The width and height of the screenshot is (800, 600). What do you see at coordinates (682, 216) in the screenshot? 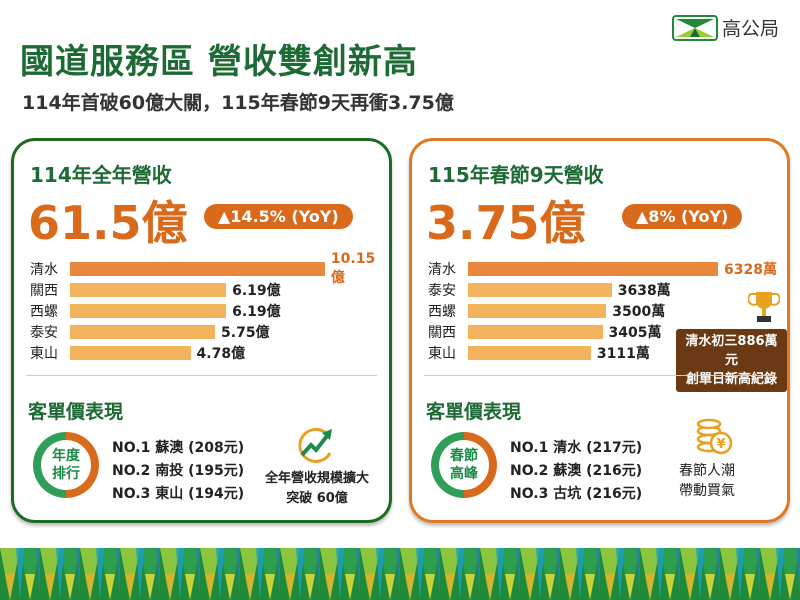
I see `yoy-badge: ▲8% (YoY)` at bounding box center [682, 216].